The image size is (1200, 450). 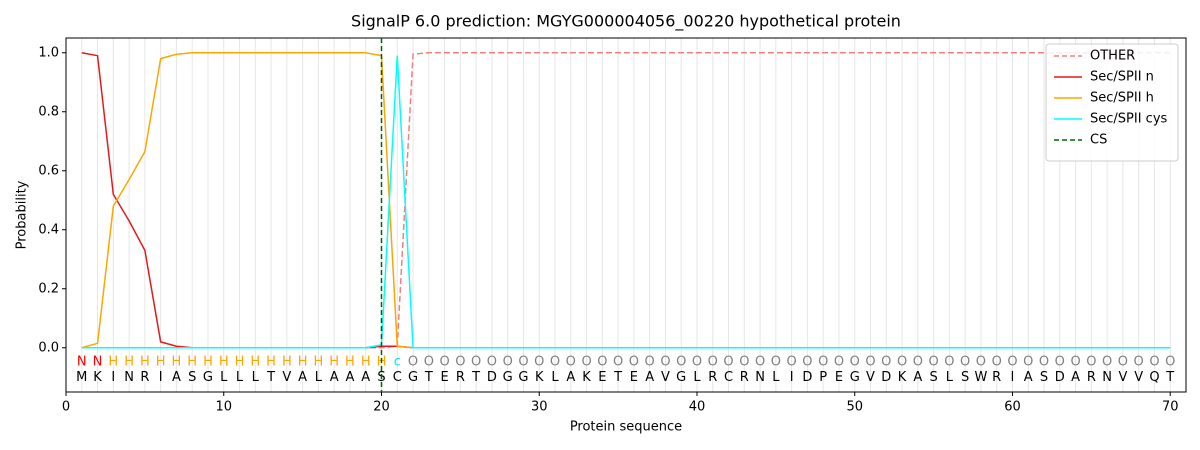 I want to click on y-tick-label: 1.0, so click(x=48, y=52).